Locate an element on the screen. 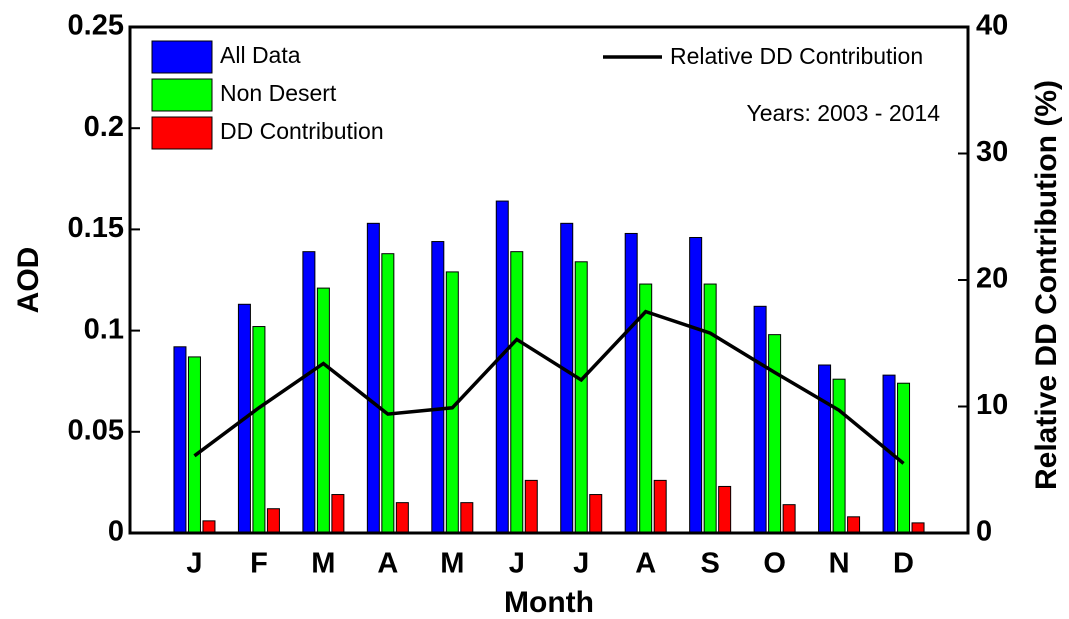 The image size is (1069, 619). x-tick-label: F is located at coordinates (259, 564).